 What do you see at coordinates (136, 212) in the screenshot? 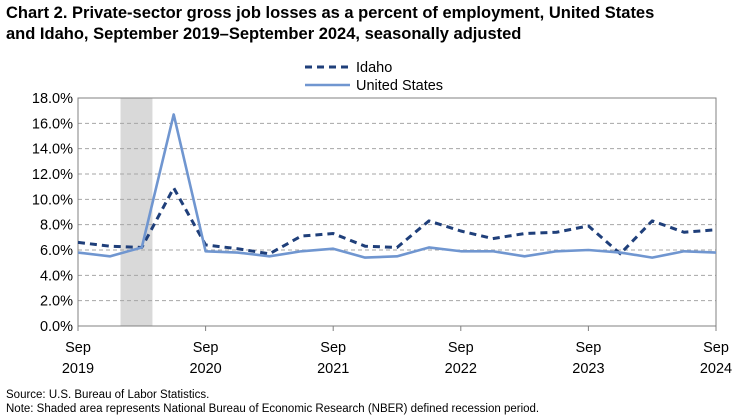
I see `recession-shading` at bounding box center [136, 212].